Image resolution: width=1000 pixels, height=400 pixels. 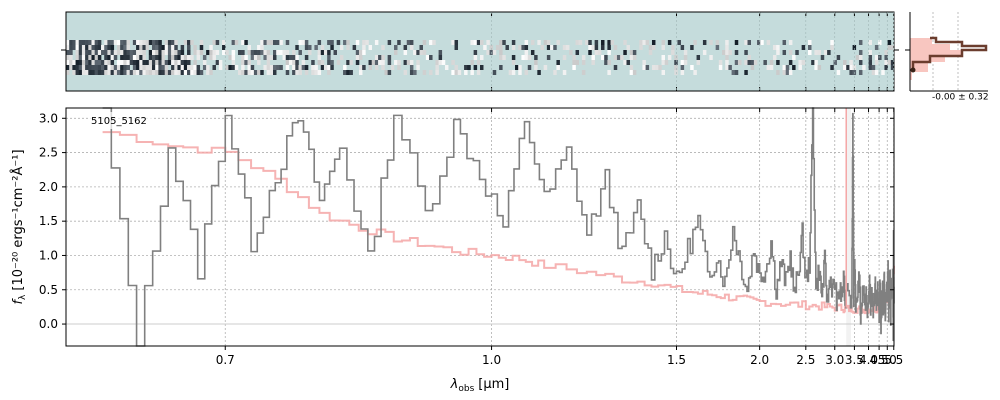 I want to click on histogram-model-fill, so click(x=936, y=59).